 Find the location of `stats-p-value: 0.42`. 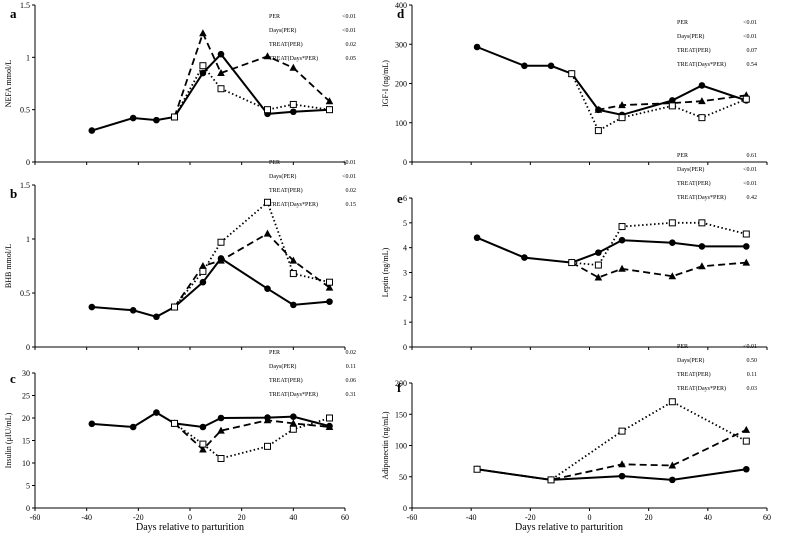

stats-p-value: 0.42 is located at coordinates (752, 198).